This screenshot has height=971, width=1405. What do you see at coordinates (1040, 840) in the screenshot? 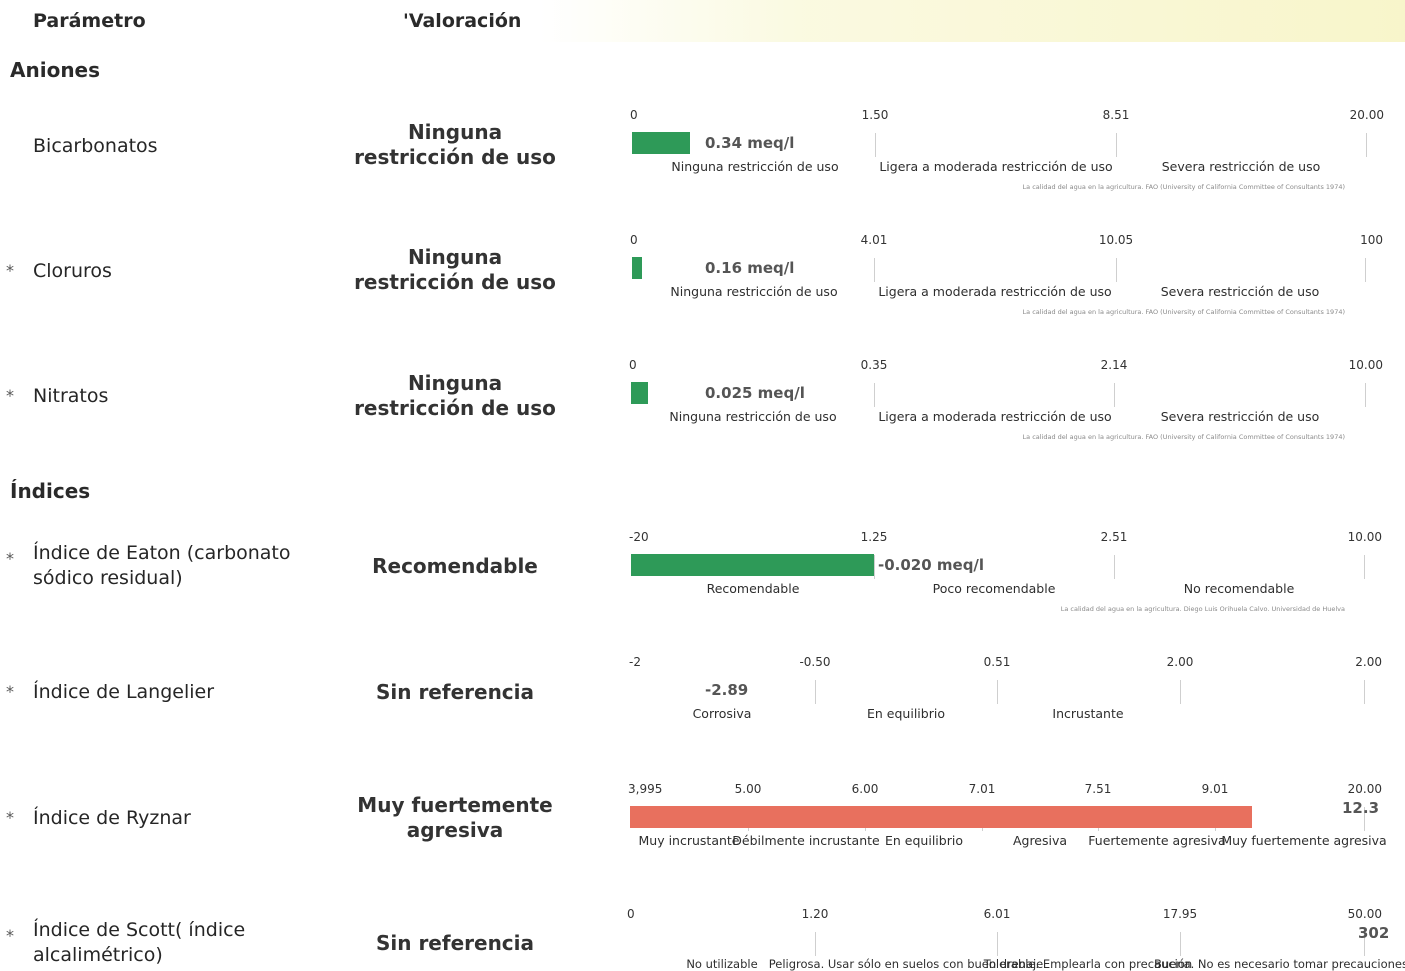
I see `category-label: Agresiva` at bounding box center [1040, 840].